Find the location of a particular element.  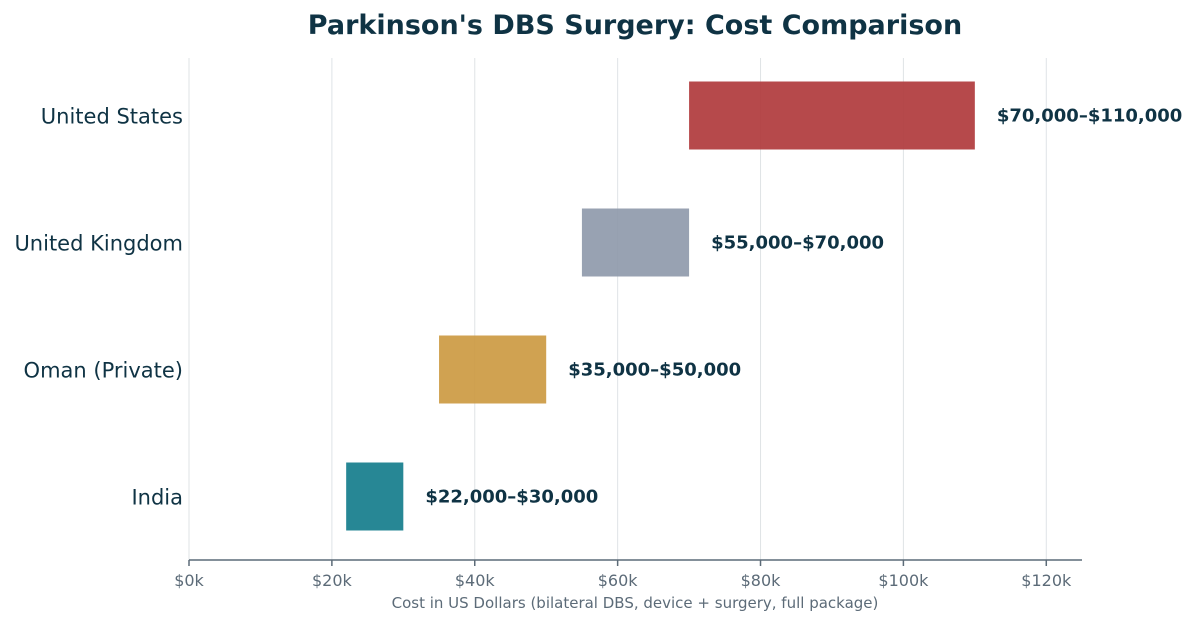

category-label: India is located at coordinates (157, 498).